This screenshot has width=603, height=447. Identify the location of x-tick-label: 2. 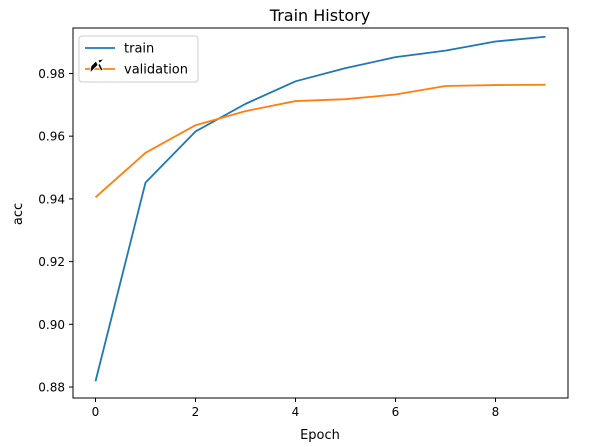
(196, 412).